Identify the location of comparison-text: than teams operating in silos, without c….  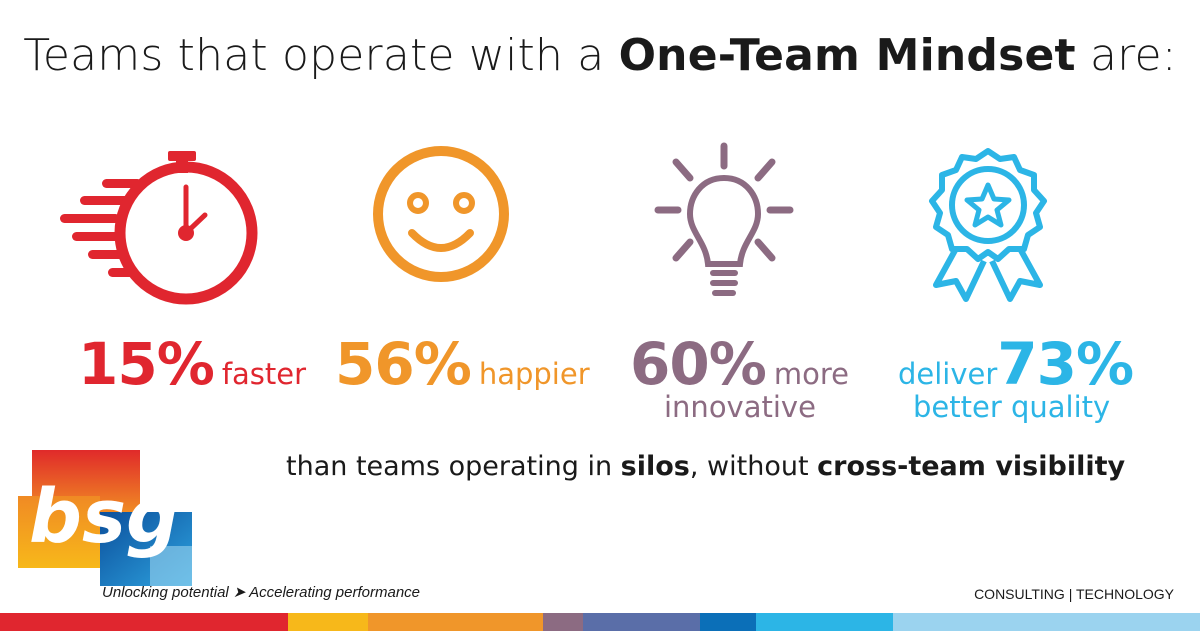
(706, 466).